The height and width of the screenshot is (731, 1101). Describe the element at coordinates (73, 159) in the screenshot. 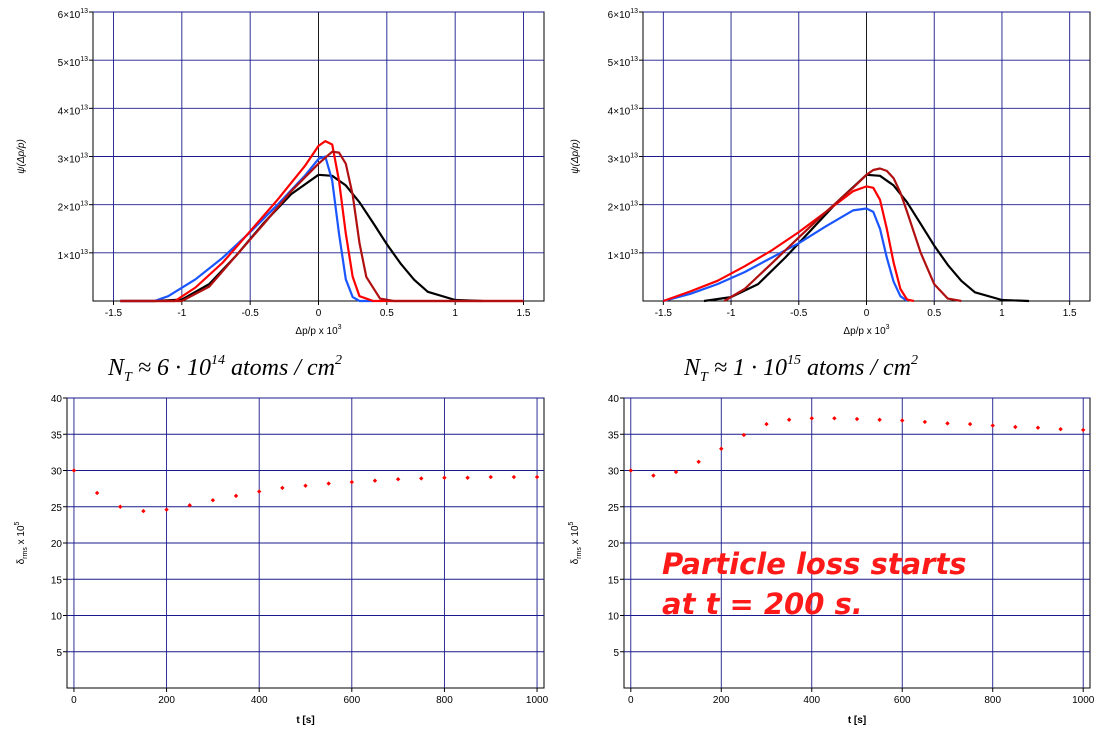

I see `y-tick-label: 3×10¹³` at that location.